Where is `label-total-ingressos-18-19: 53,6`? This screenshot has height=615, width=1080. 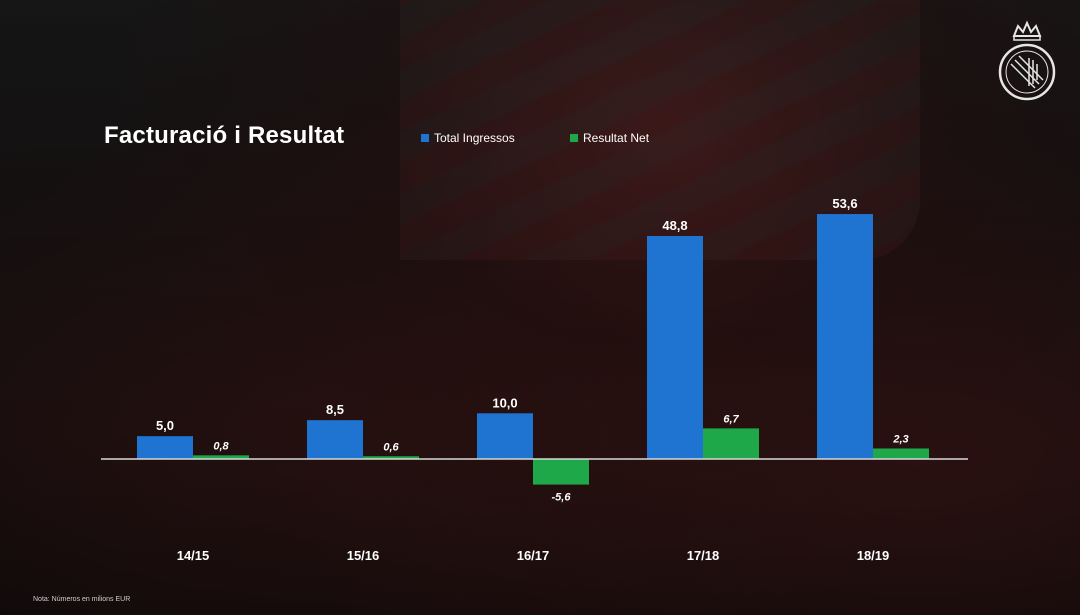 label-total-ingressos-18-19: 53,6 is located at coordinates (844, 203).